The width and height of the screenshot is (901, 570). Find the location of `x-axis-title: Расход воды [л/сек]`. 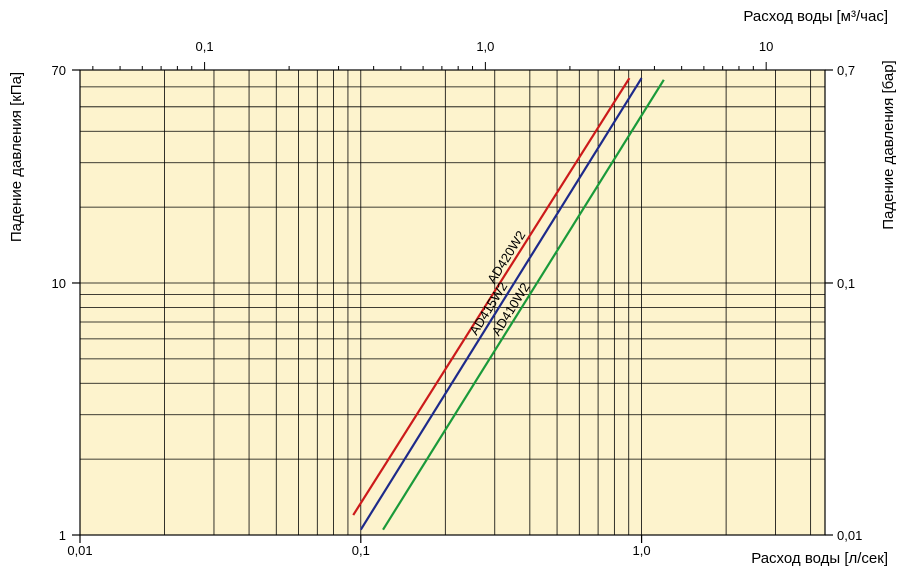

x-axis-title: Расход воды [л/сек] is located at coordinates (819, 558).